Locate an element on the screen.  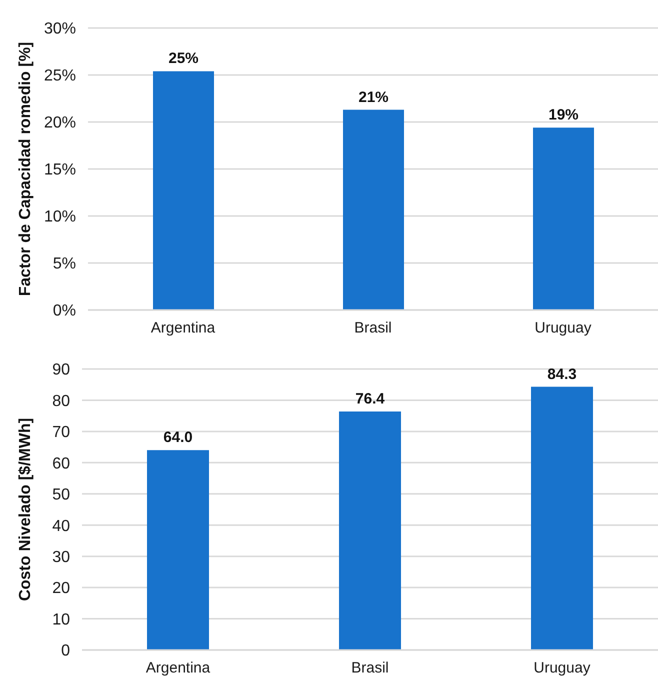
y-tick-label: 50 is located at coordinates (61, 495).